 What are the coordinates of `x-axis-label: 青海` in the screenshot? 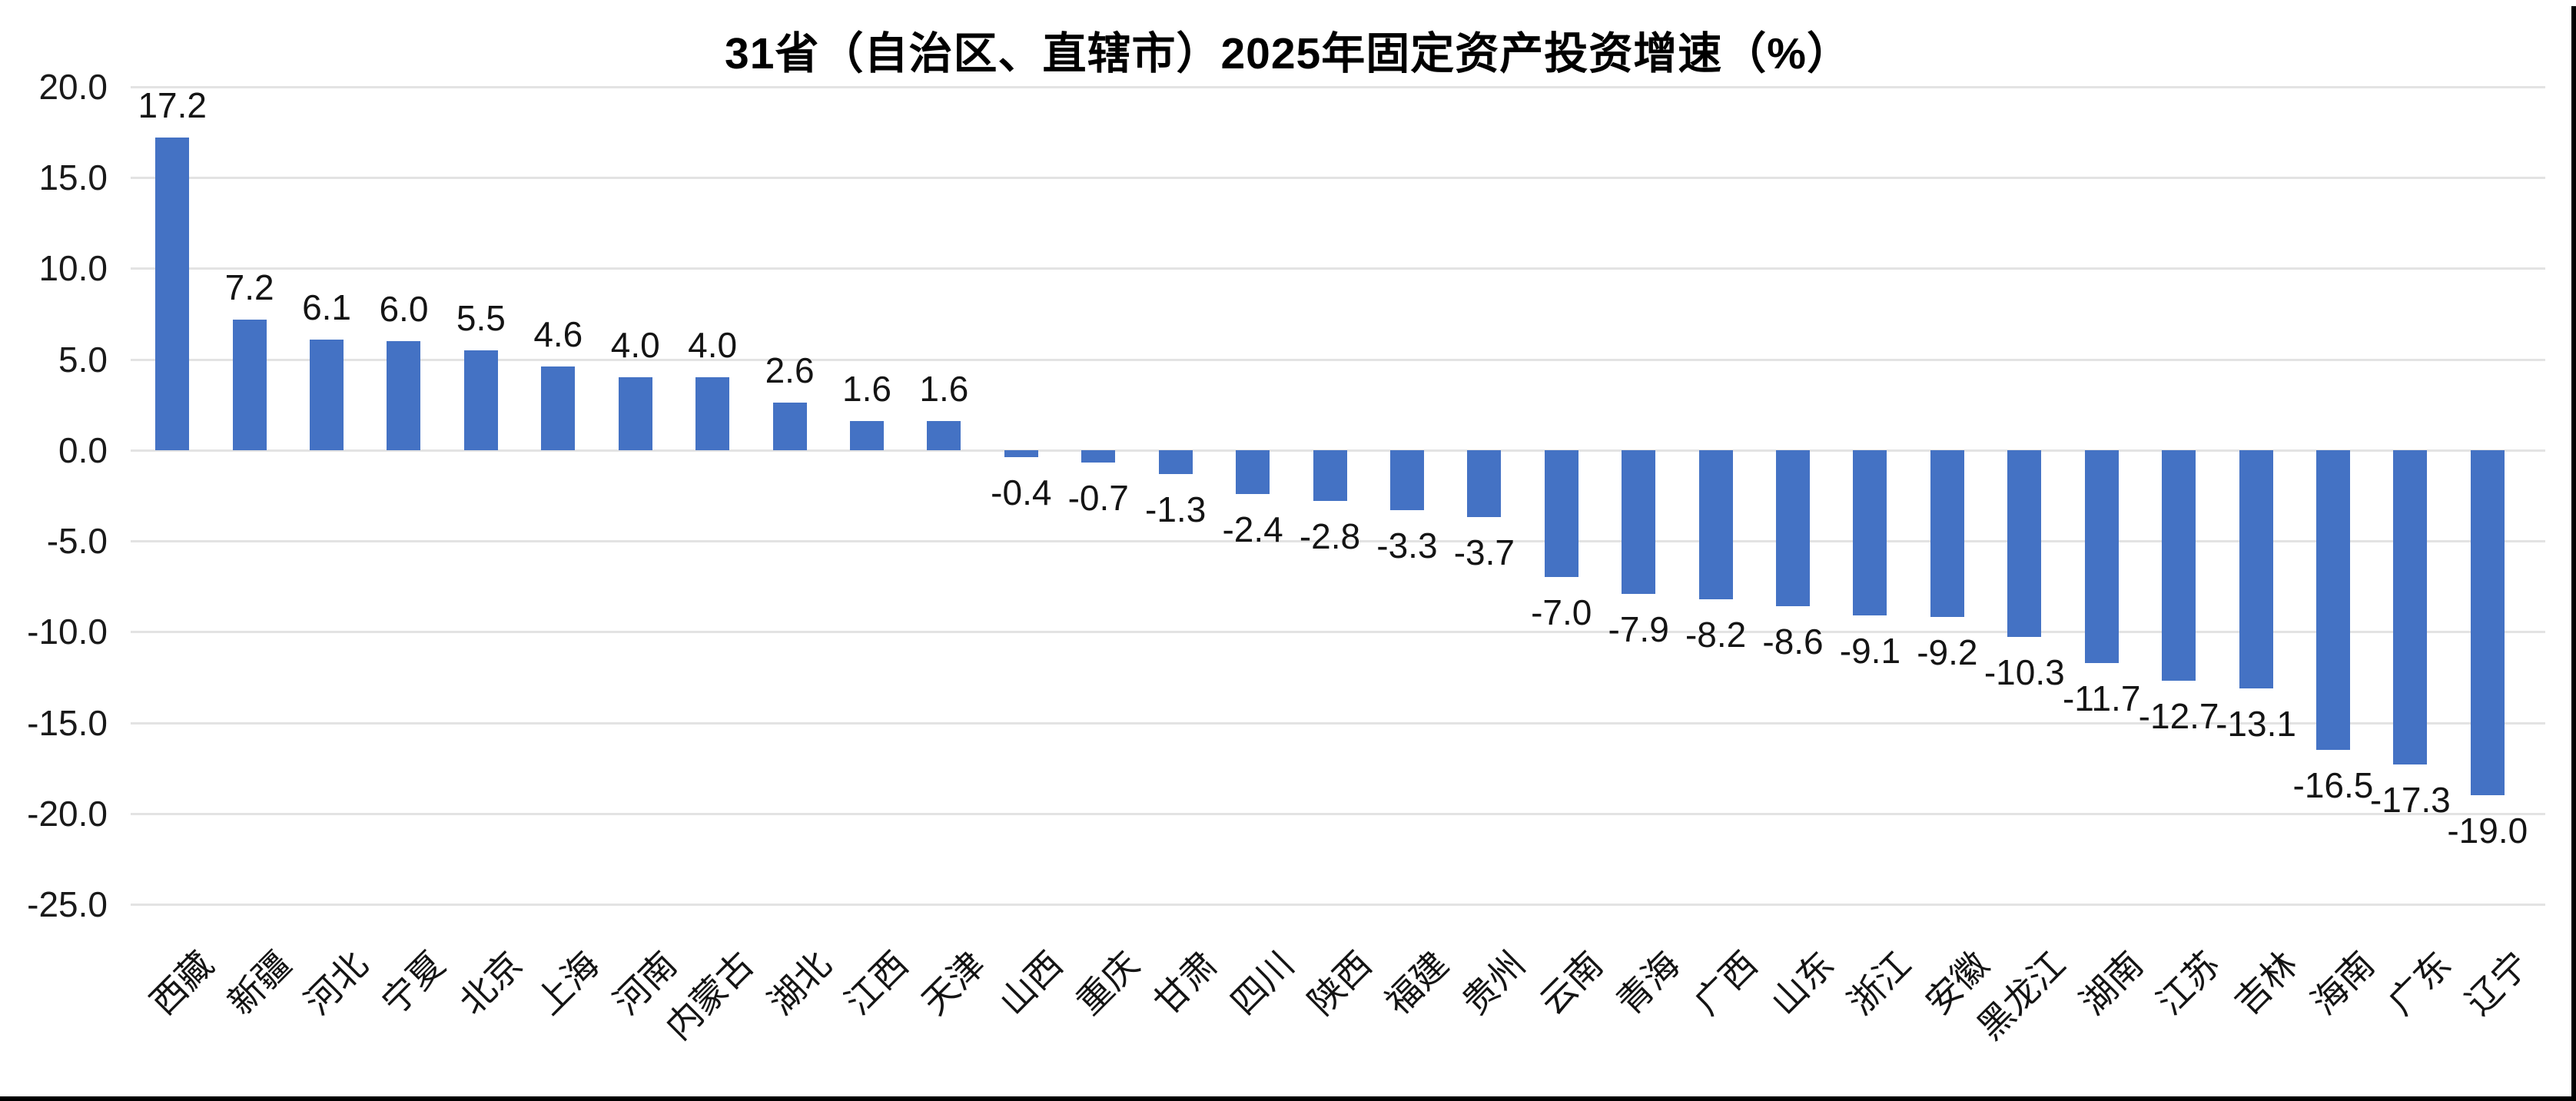 It's located at (1648, 983).